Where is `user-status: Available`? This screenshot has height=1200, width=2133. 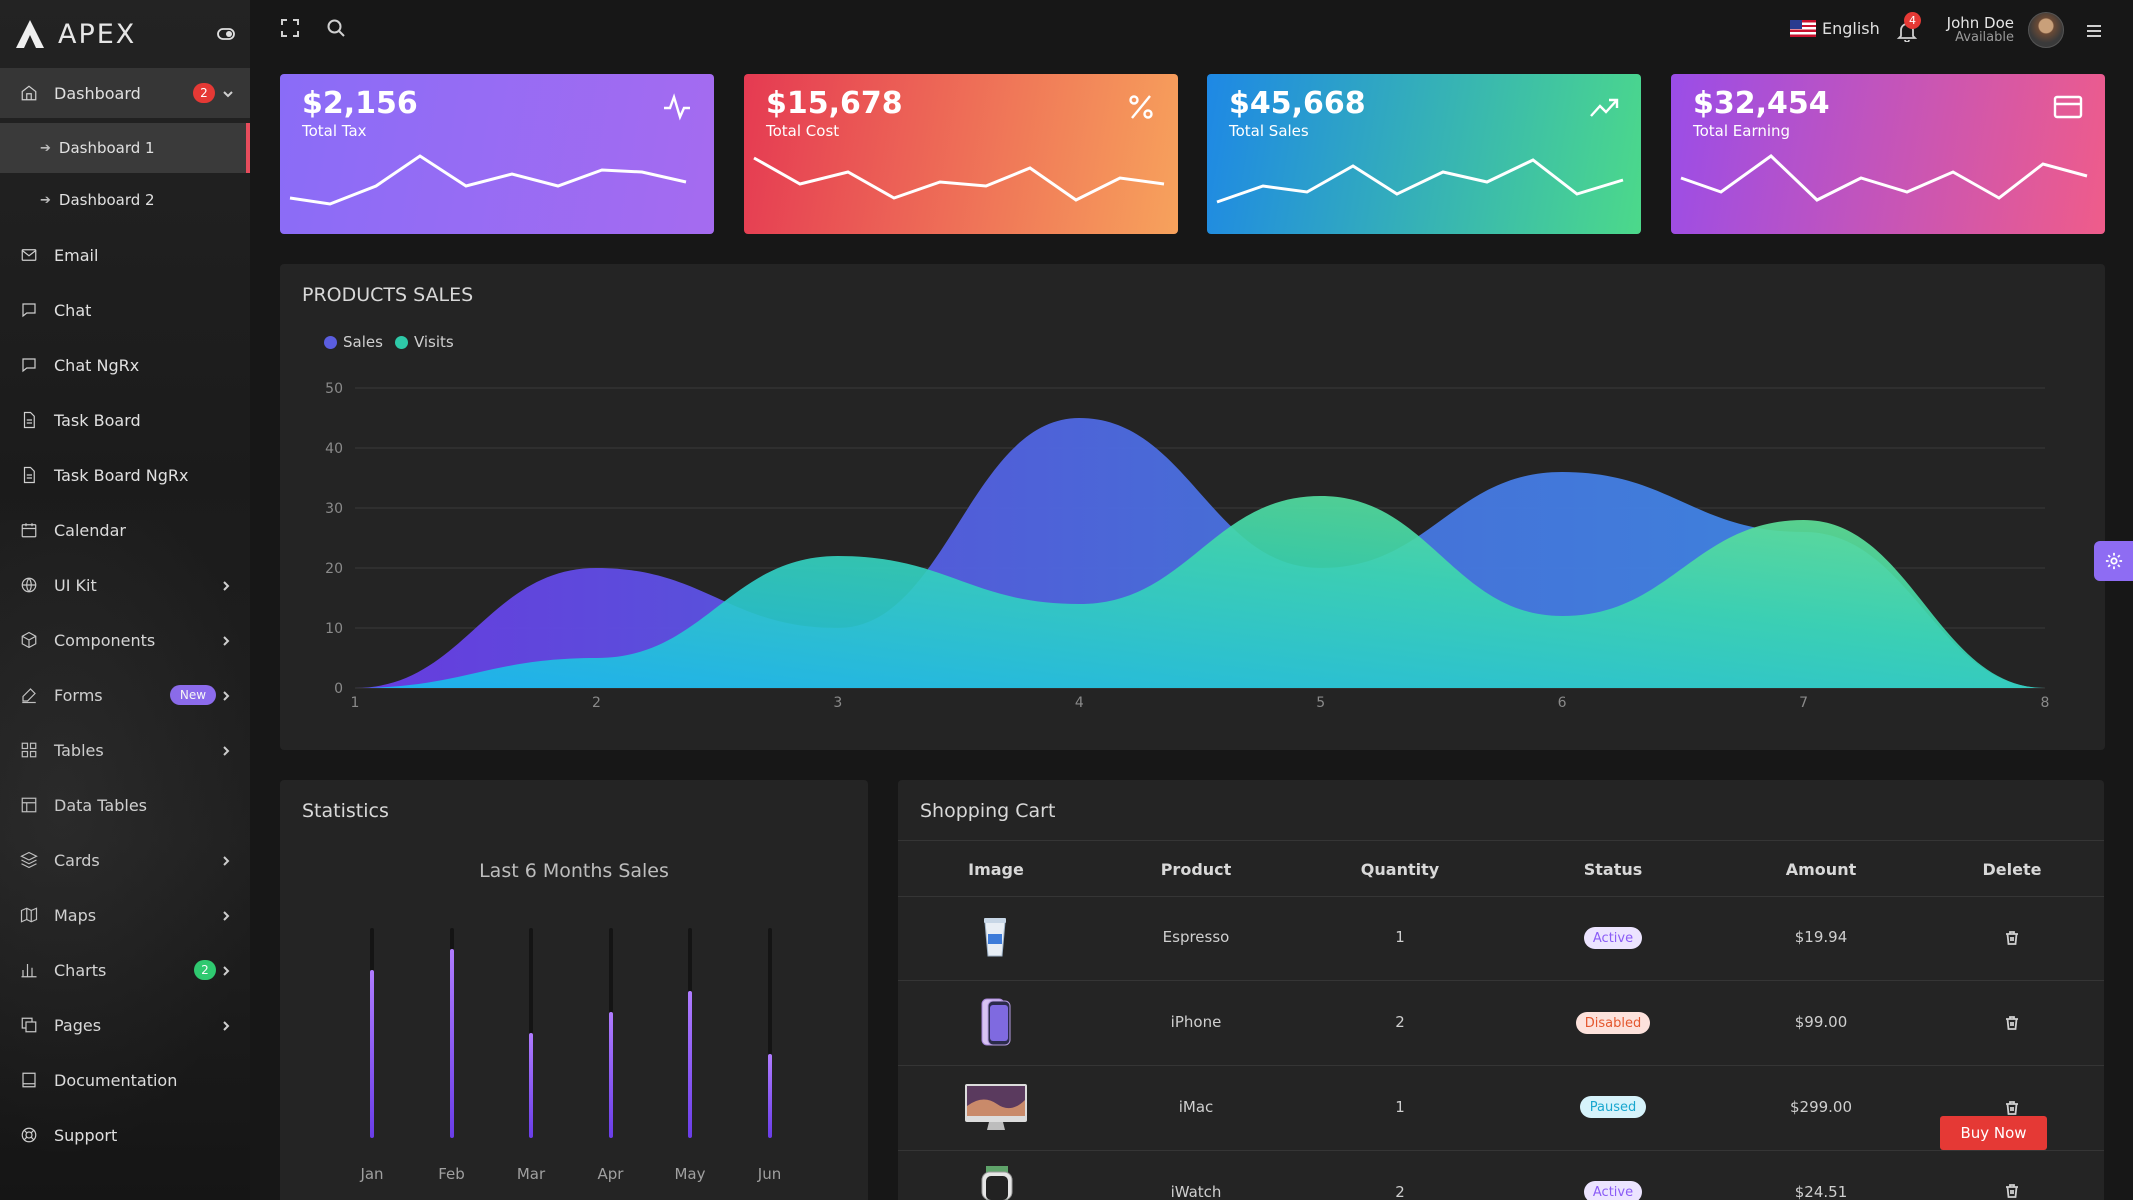 user-status: Available is located at coordinates (1984, 37).